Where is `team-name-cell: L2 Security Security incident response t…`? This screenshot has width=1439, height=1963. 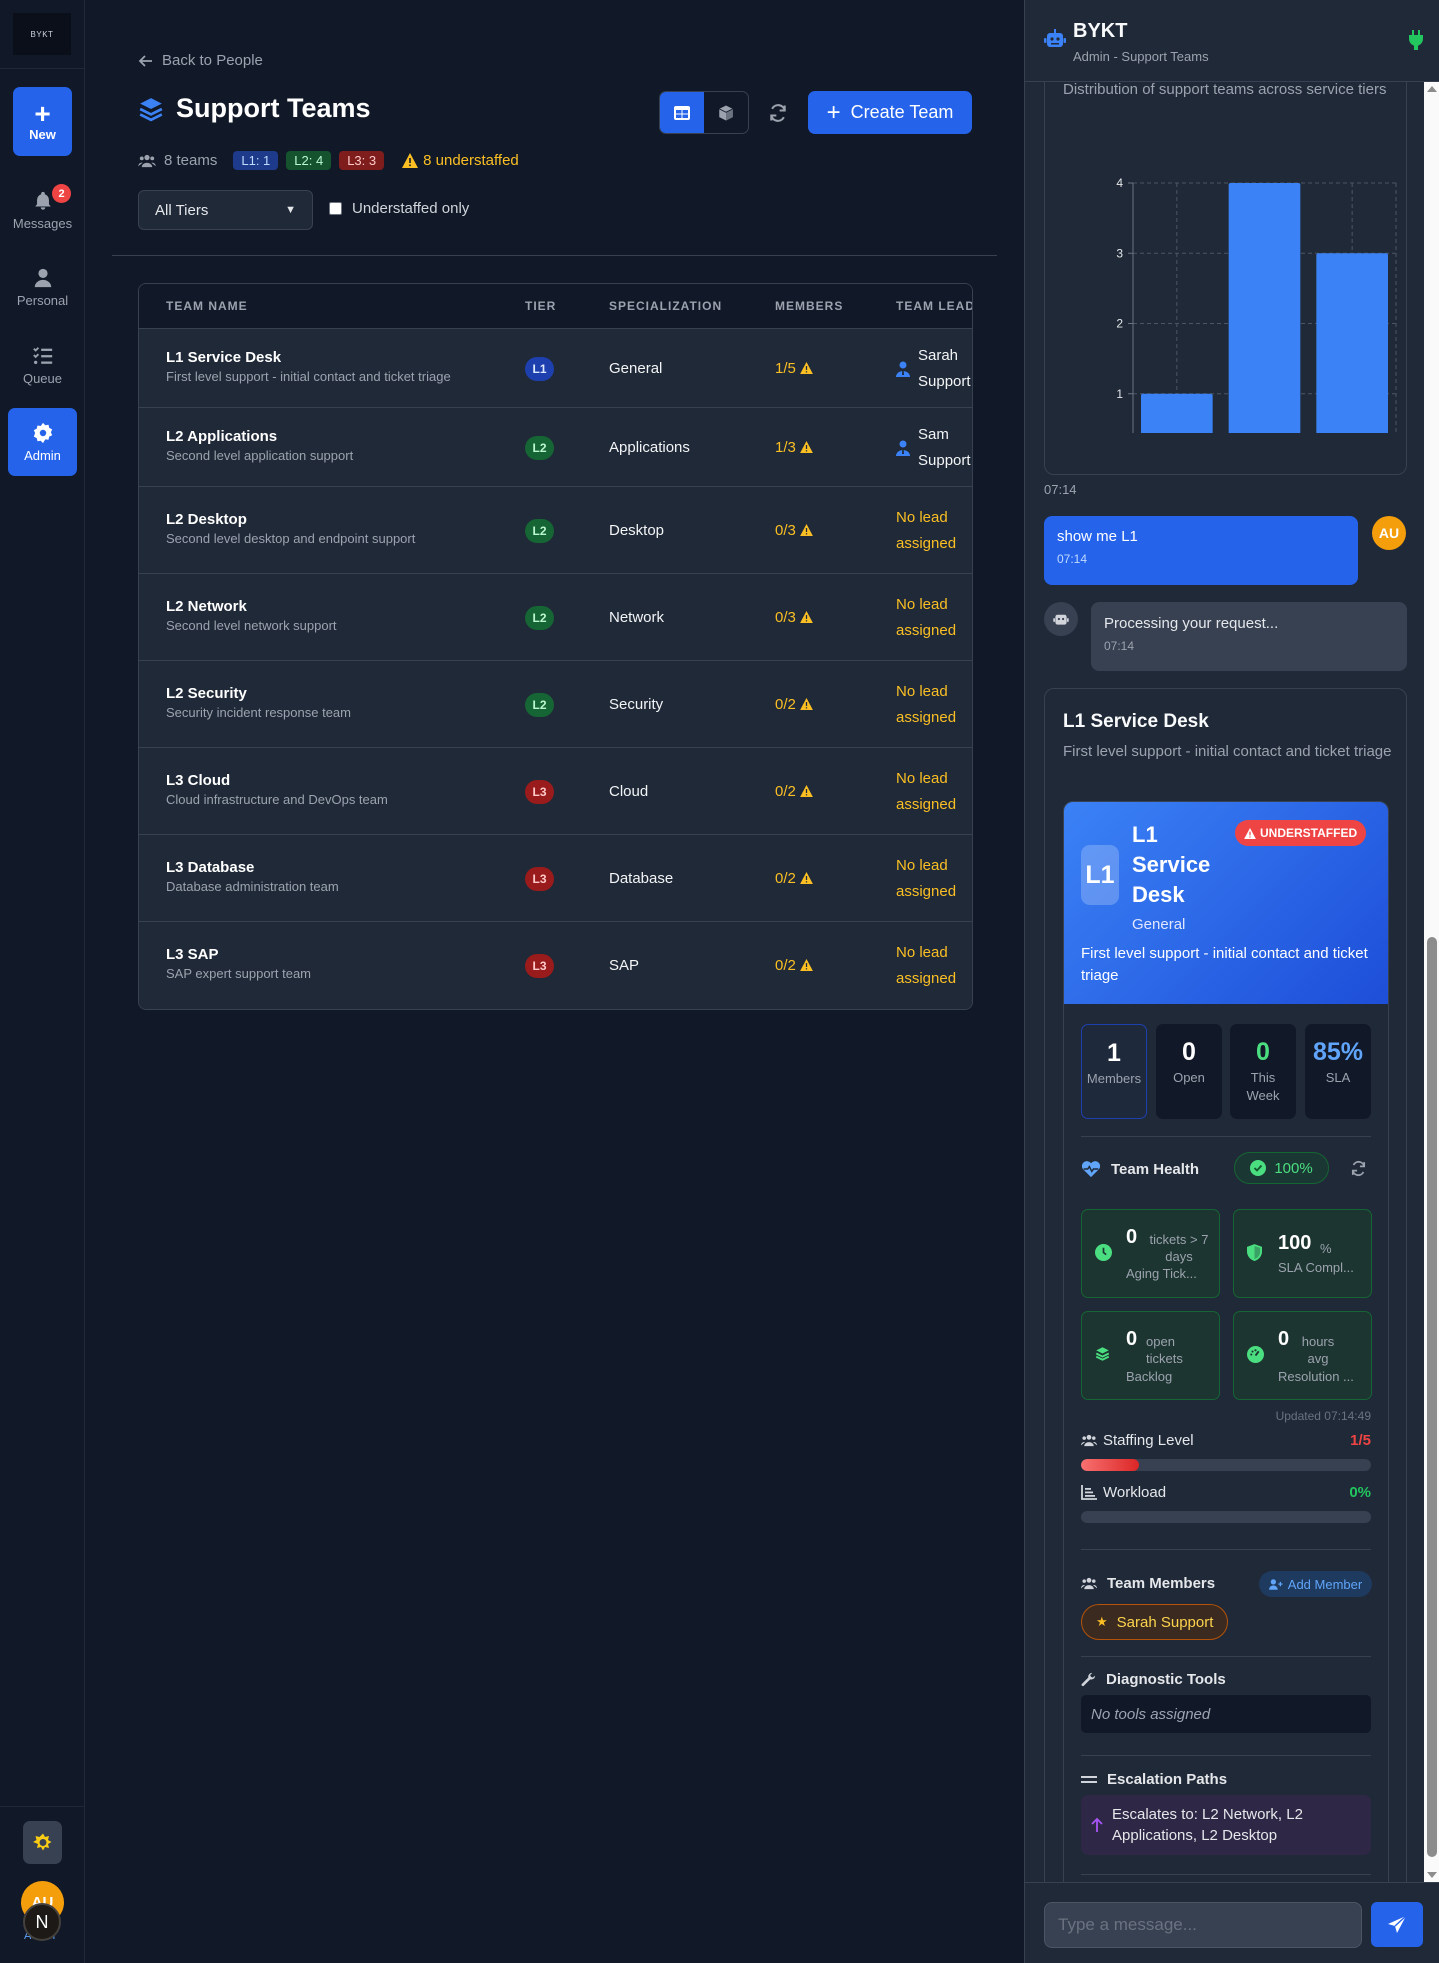
team-name-cell: L2 Security Security incident response t… is located at coordinates (258, 702).